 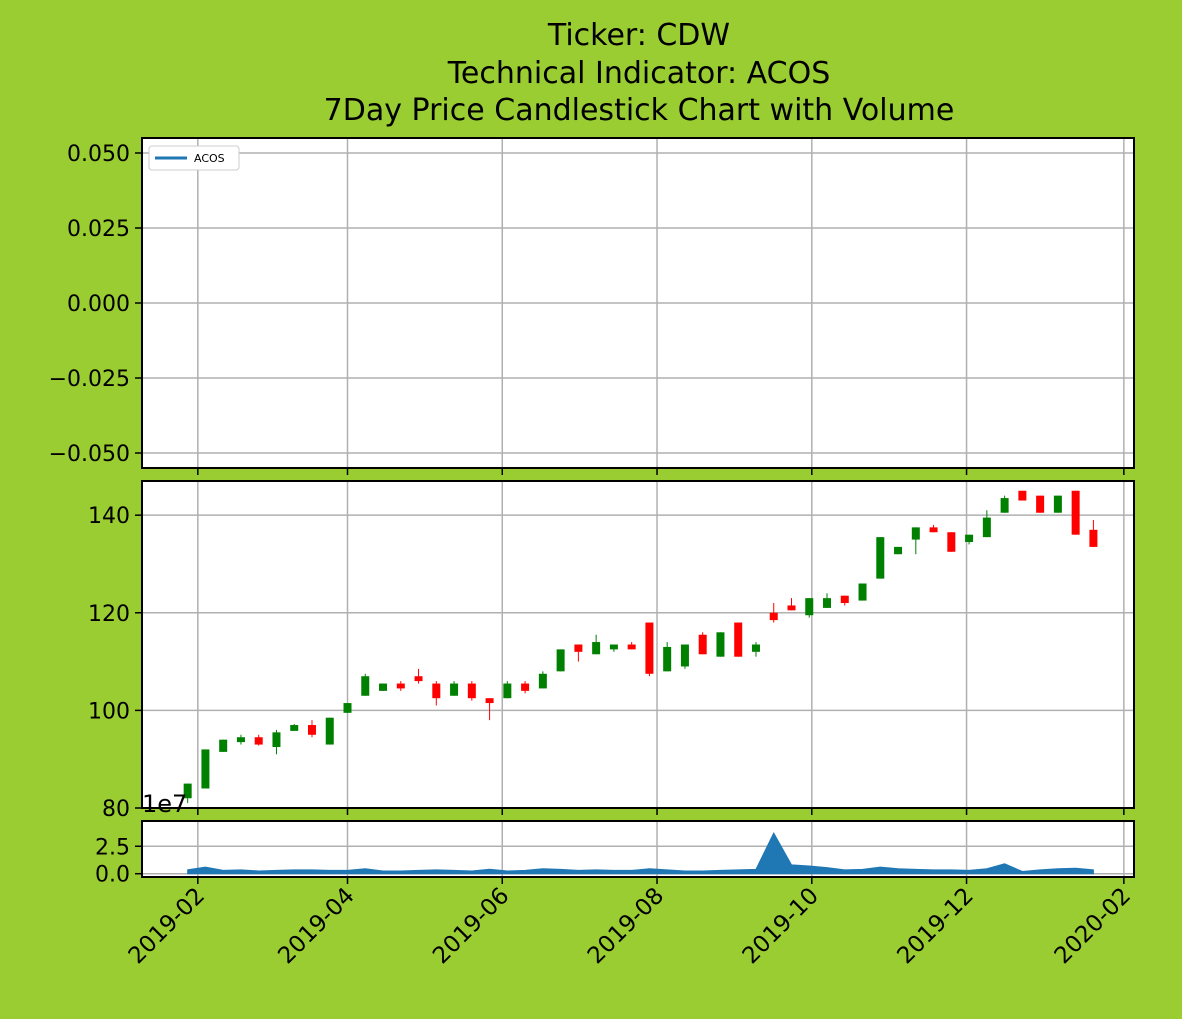 What do you see at coordinates (109, 711) in the screenshot?
I see `price-y-tick-label: 100` at bounding box center [109, 711].